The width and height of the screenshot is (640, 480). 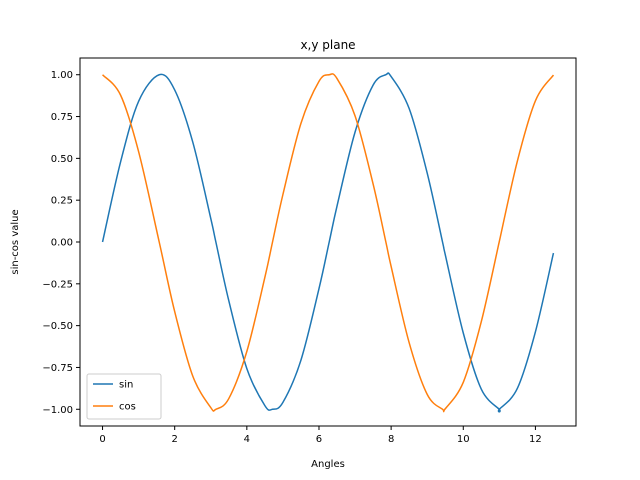 What do you see at coordinates (57, 410) in the screenshot?
I see `y-tick-label: −1.00` at bounding box center [57, 410].